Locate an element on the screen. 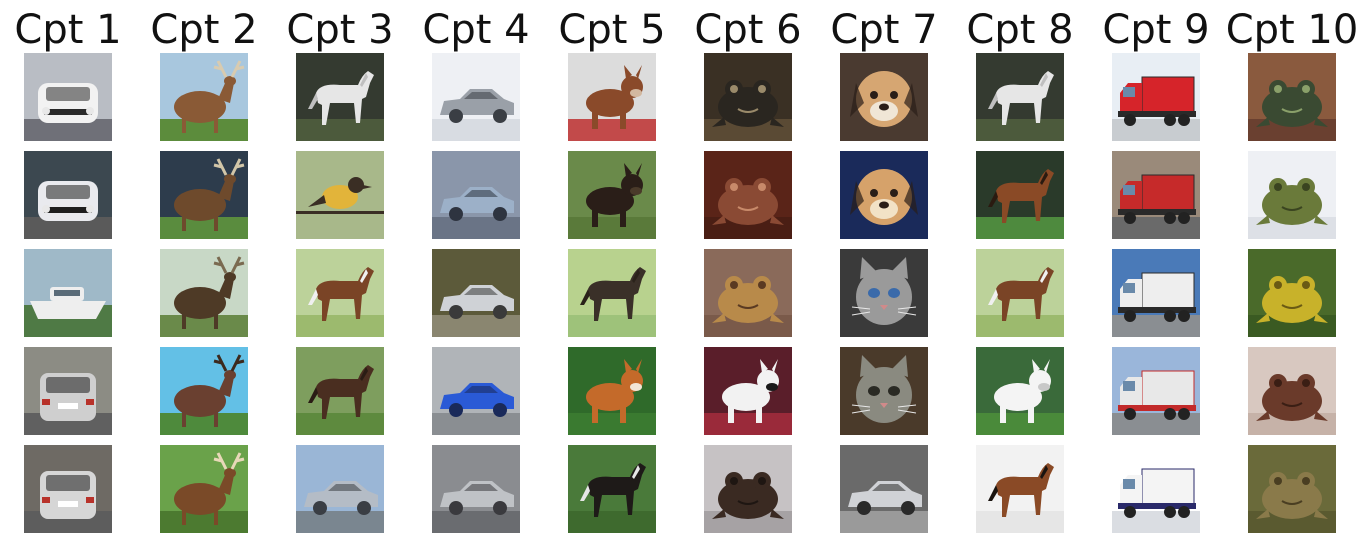  concept-column: Cpt 9 is located at coordinates (1156, 273).